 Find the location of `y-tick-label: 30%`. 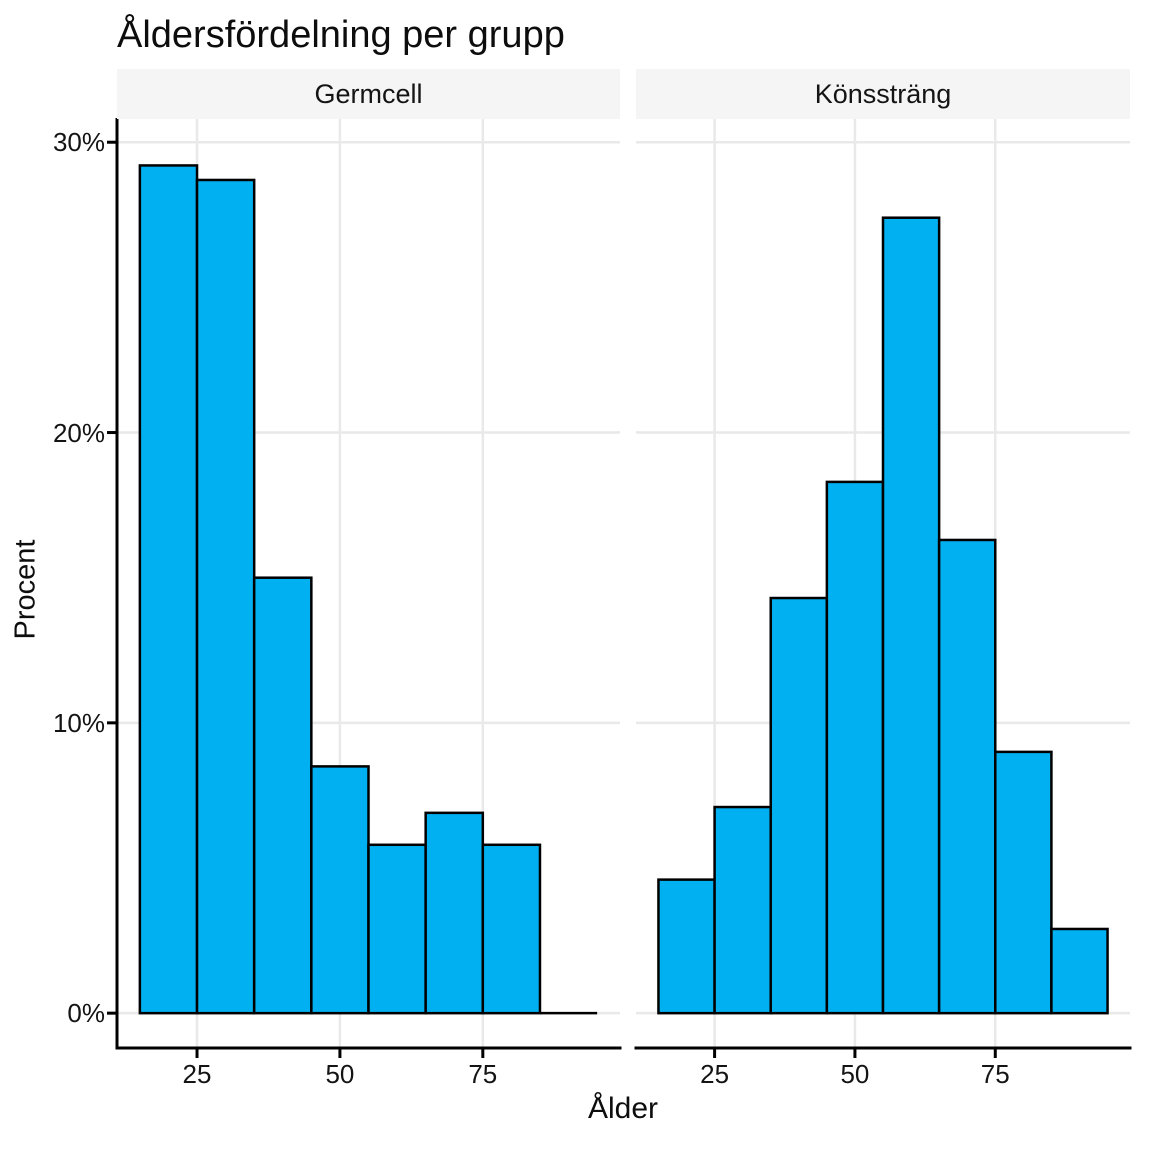

y-tick-label: 30% is located at coordinates (78, 142).